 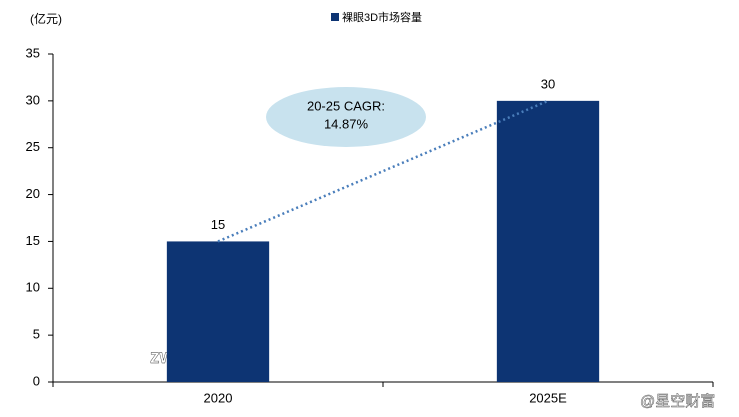 What do you see at coordinates (33, 99) in the screenshot?
I see `y-tick-label: 30` at bounding box center [33, 99].